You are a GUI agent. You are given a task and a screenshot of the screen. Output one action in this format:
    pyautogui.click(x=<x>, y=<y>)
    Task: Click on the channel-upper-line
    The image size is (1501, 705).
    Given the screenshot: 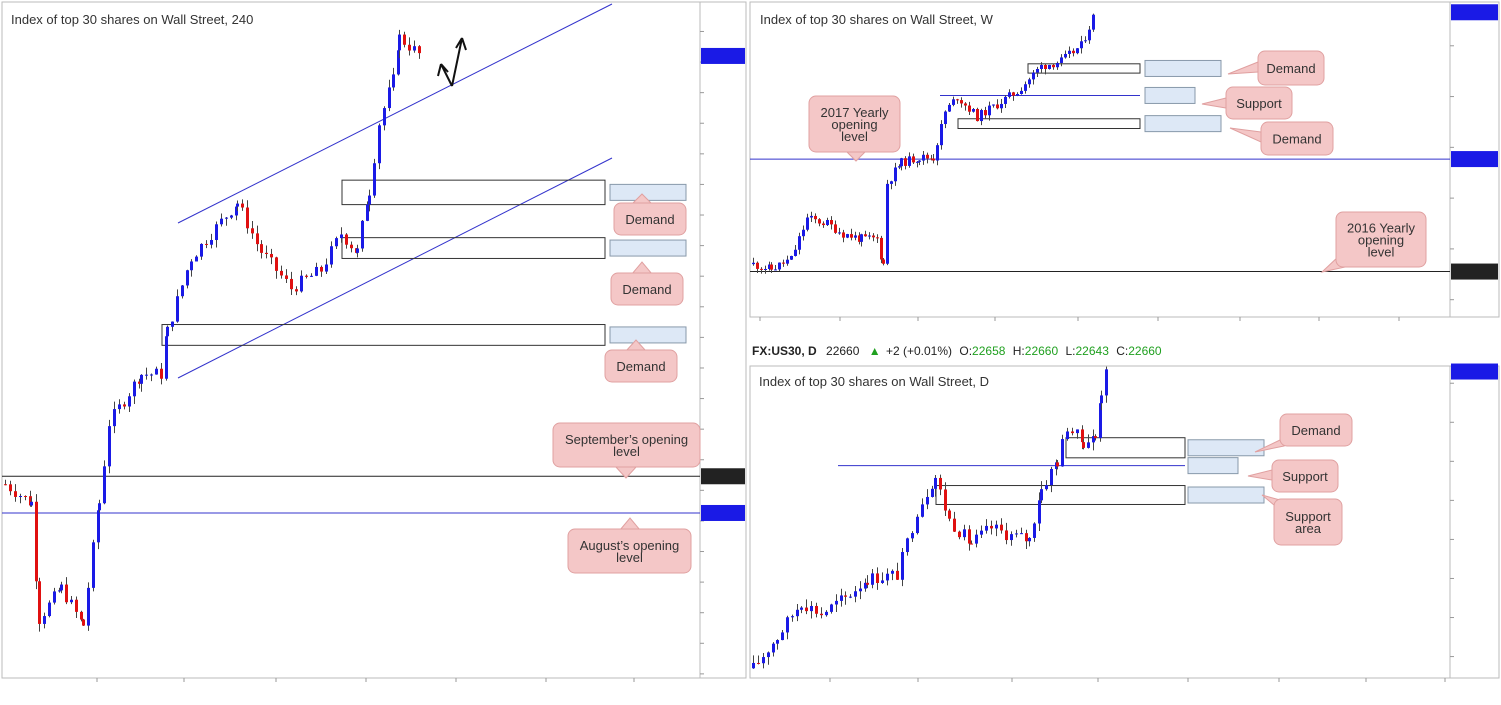 What is the action you would take?
    pyautogui.click(x=395, y=113)
    